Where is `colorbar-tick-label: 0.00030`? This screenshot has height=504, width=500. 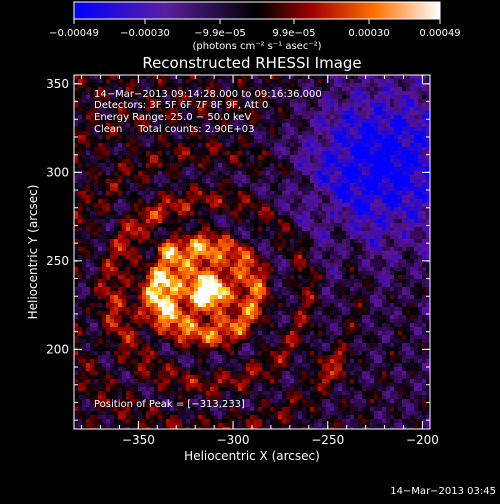
colorbar-tick-label: 0.00030 is located at coordinates (368, 33).